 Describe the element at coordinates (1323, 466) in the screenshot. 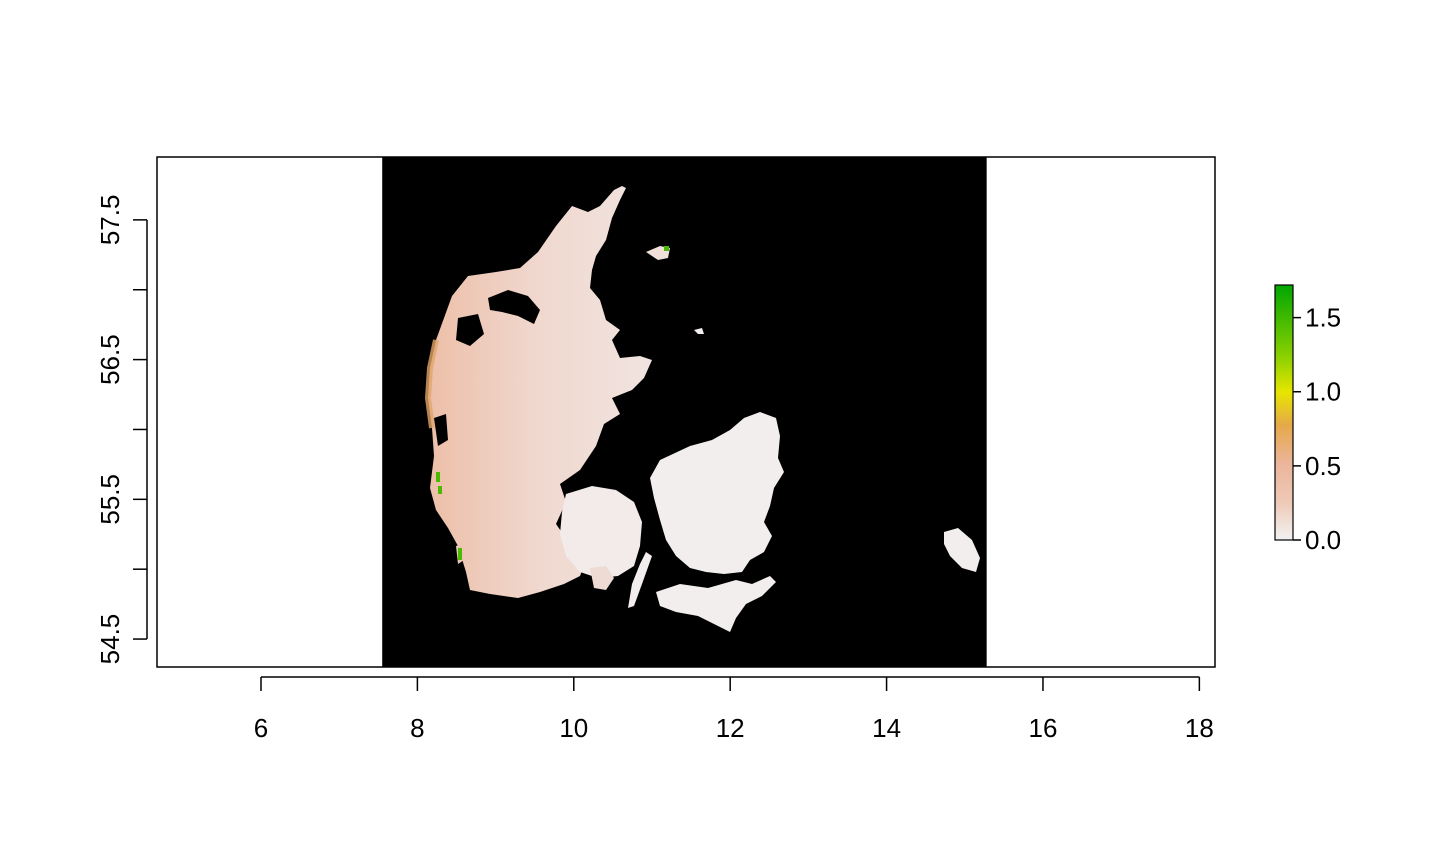

I see `legend-tick-label: 0.5` at that location.